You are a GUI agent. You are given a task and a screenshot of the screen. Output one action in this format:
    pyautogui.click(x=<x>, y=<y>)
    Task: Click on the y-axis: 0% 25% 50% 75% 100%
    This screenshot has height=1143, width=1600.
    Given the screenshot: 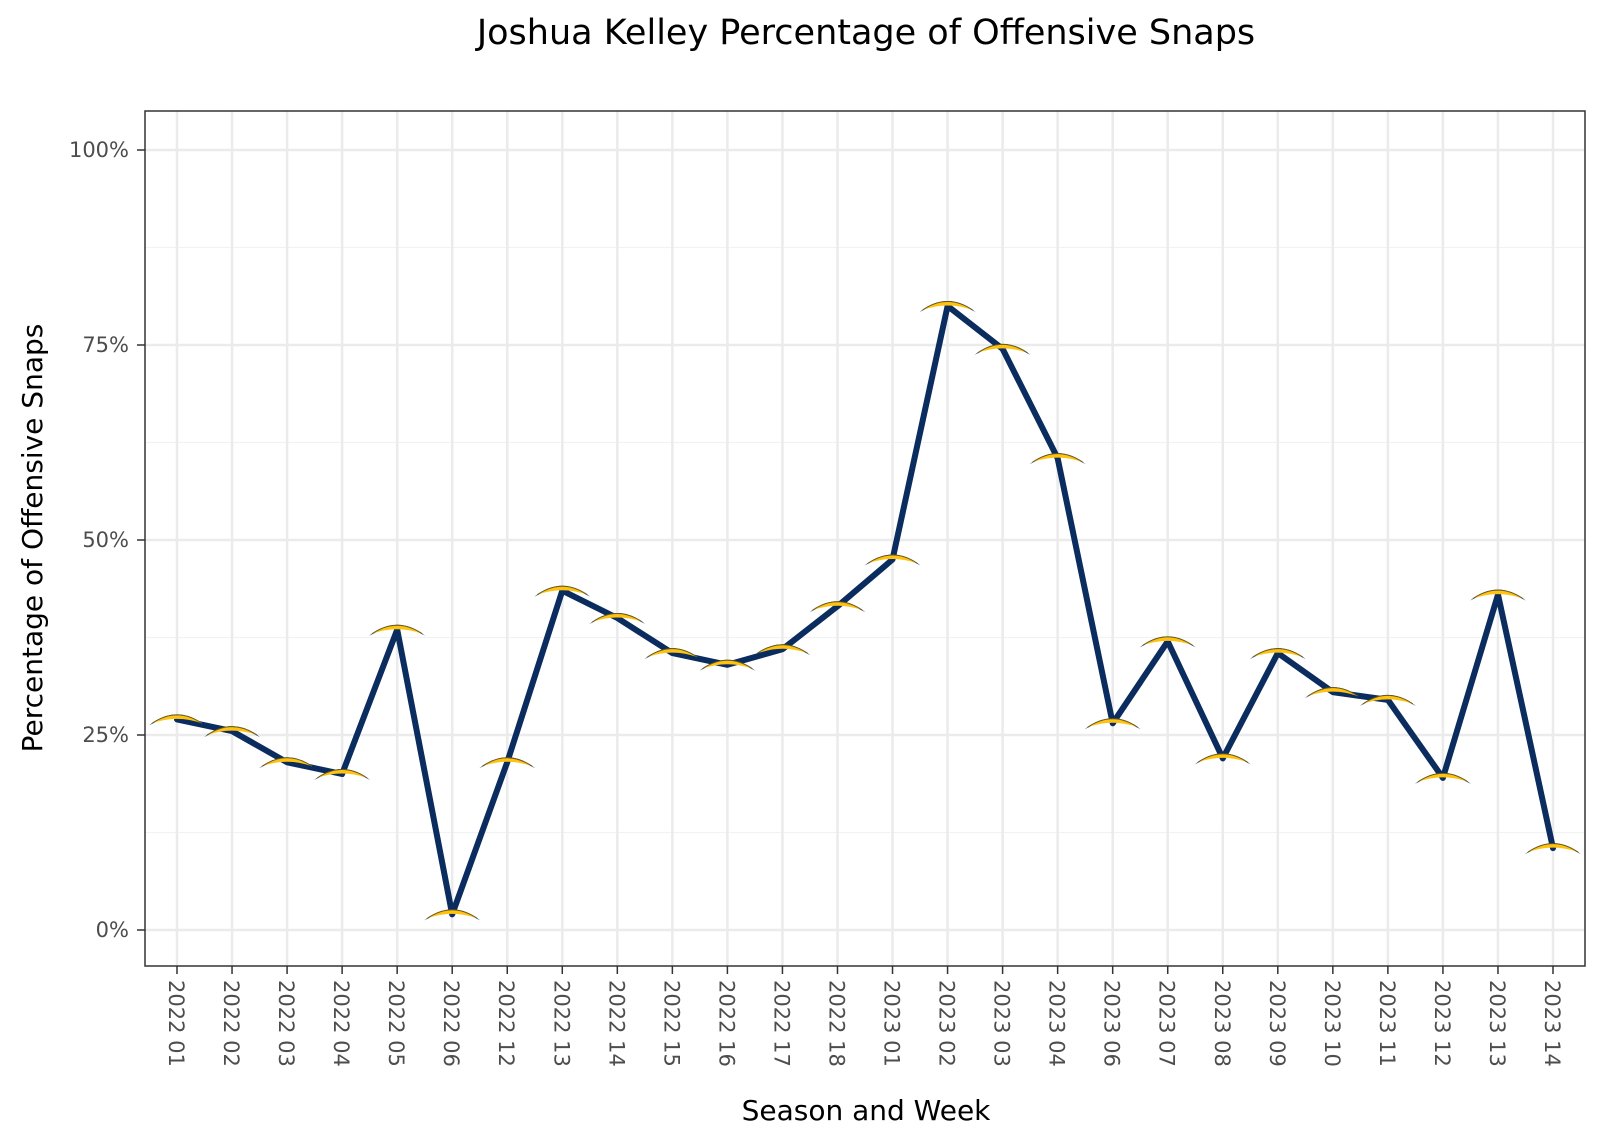 What is the action you would take?
    pyautogui.click(x=107, y=540)
    